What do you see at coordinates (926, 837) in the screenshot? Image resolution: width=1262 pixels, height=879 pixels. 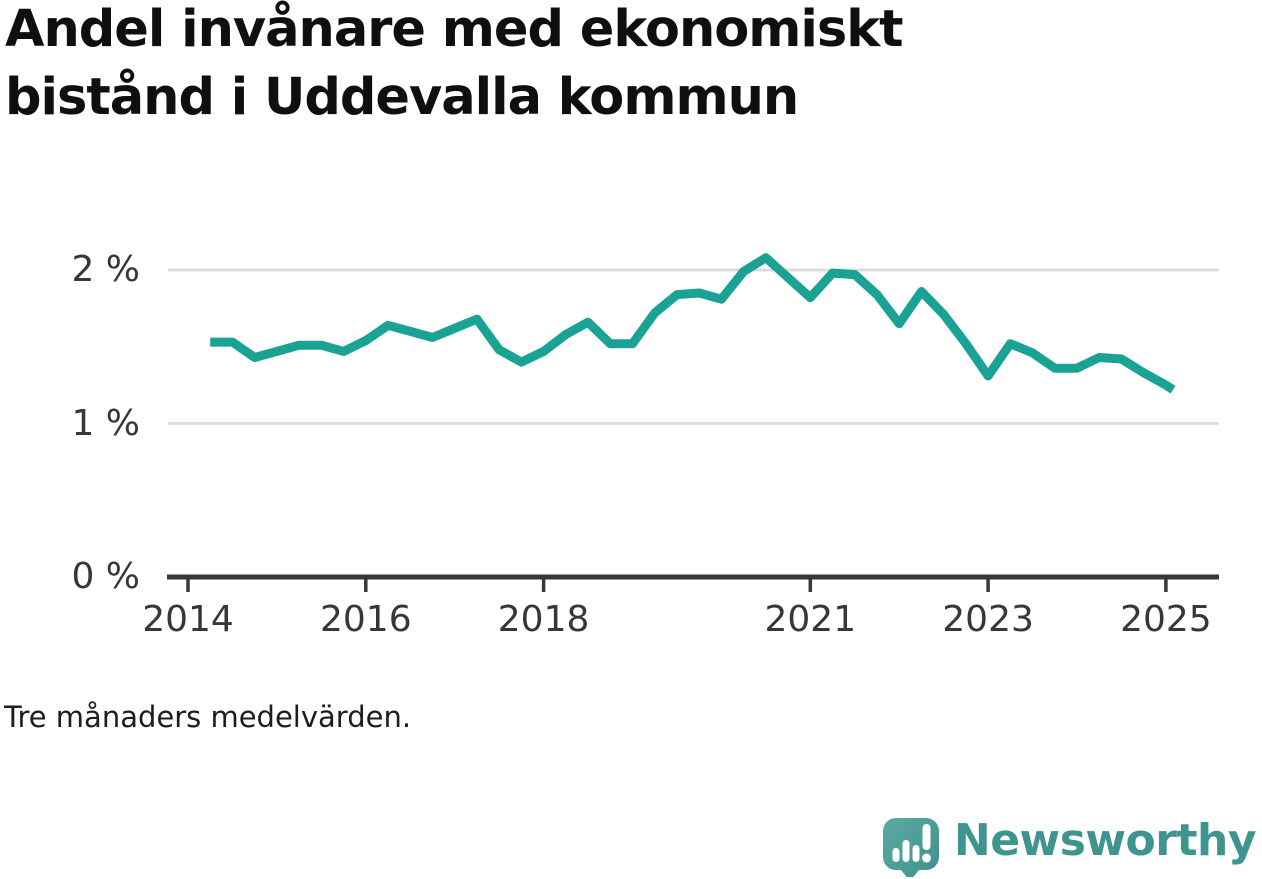 I see `logo-exclamation-bar` at bounding box center [926, 837].